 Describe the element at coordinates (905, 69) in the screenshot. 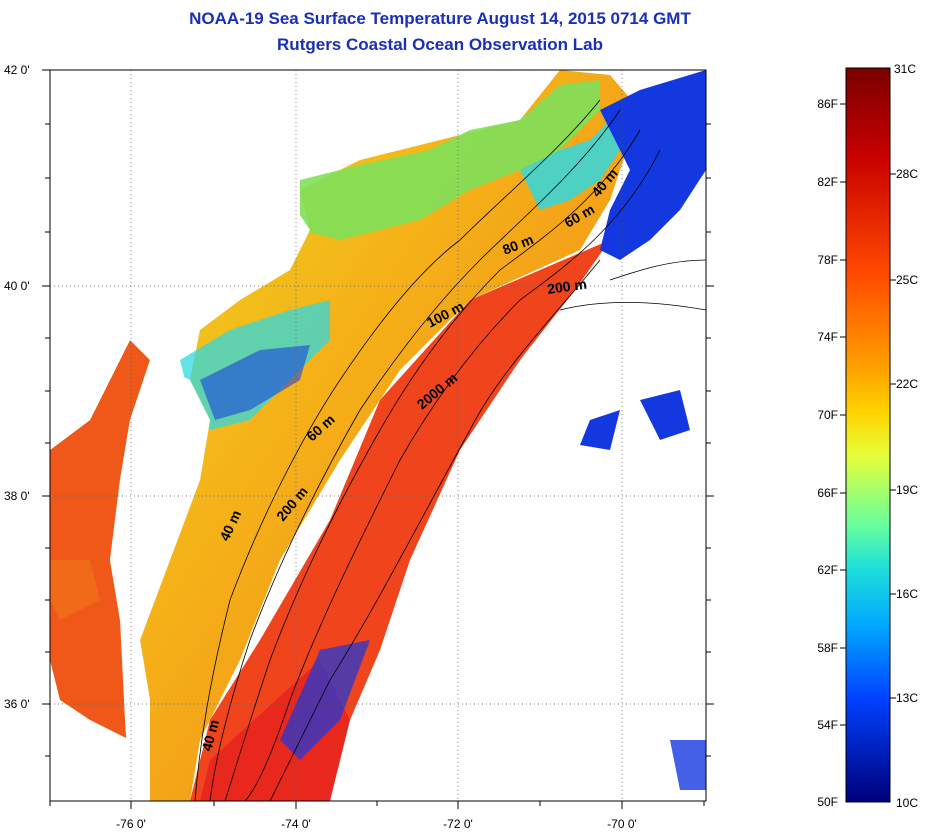

I see `colorbar-c-label: 31C` at that location.